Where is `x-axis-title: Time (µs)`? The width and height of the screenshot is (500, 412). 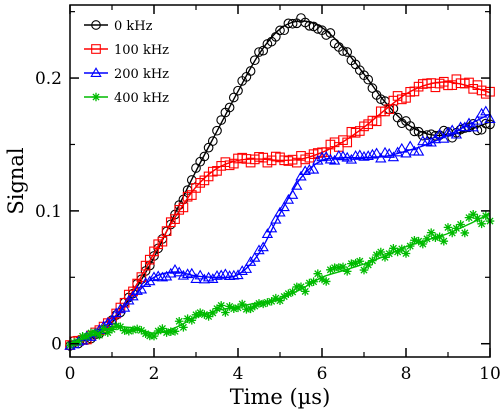 x-axis-title: Time (µs) is located at coordinates (280, 397).